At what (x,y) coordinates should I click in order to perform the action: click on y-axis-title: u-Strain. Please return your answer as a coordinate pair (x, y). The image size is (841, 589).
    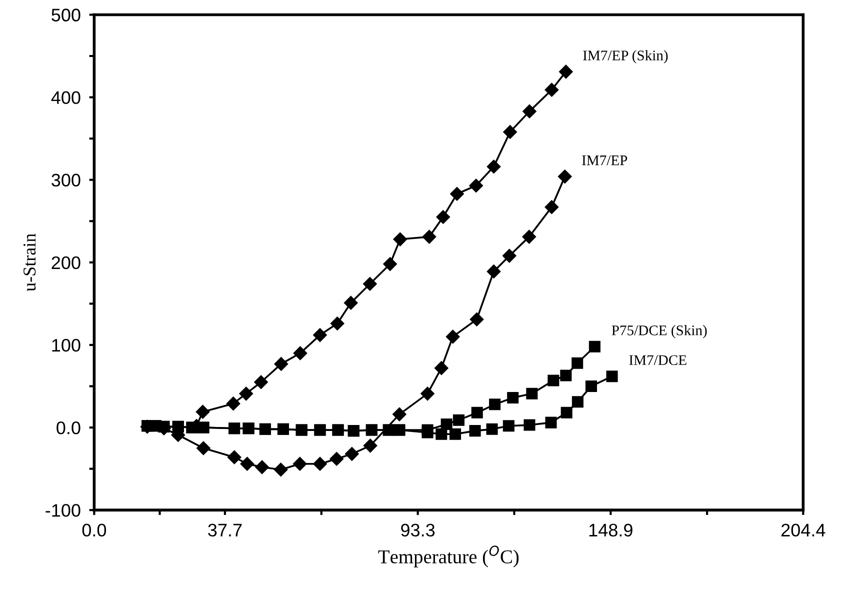
    Looking at the image, I should click on (30, 263).